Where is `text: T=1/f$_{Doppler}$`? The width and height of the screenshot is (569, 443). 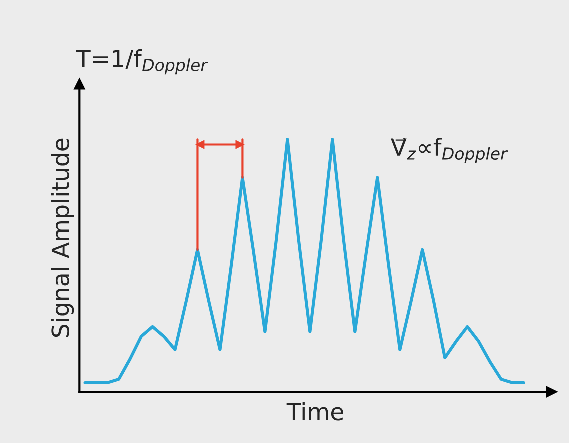
text: T=1/f$_{Doppler}$ is located at coordinates (142, 62).